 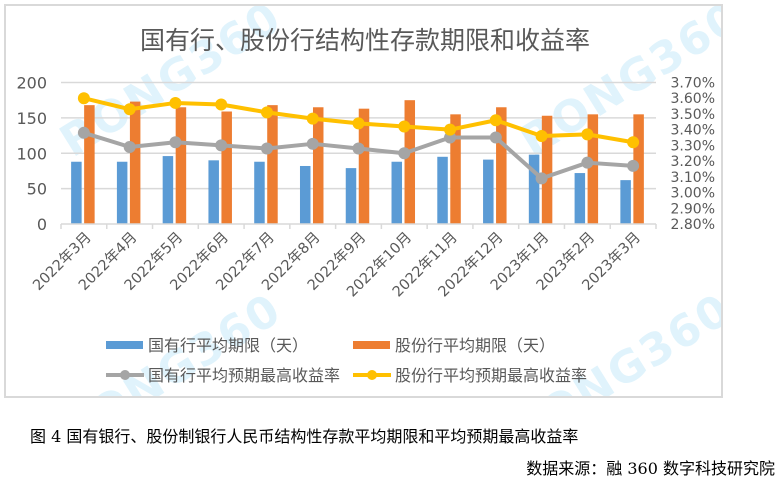 What do you see at coordinates (228, 345) in the screenshot?
I see `legend-label: 国有行平均期限（天）` at bounding box center [228, 345].